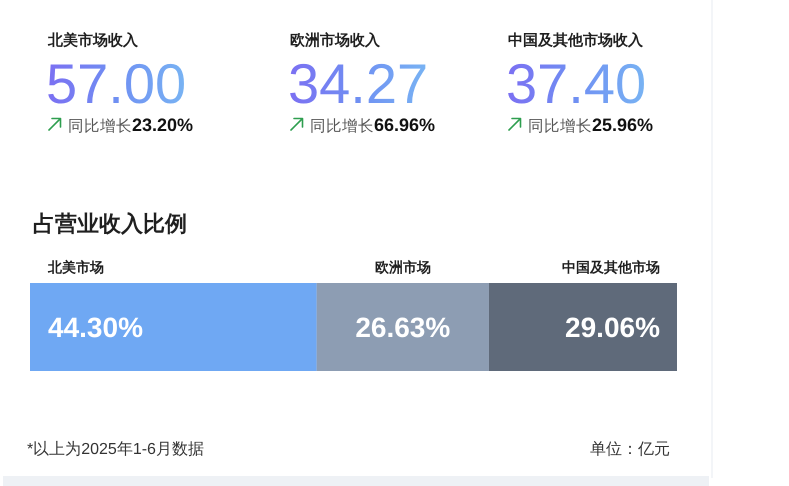 The width and height of the screenshot is (789, 486). What do you see at coordinates (402, 327) in the screenshot?
I see `data-label: 26.63%` at bounding box center [402, 327].